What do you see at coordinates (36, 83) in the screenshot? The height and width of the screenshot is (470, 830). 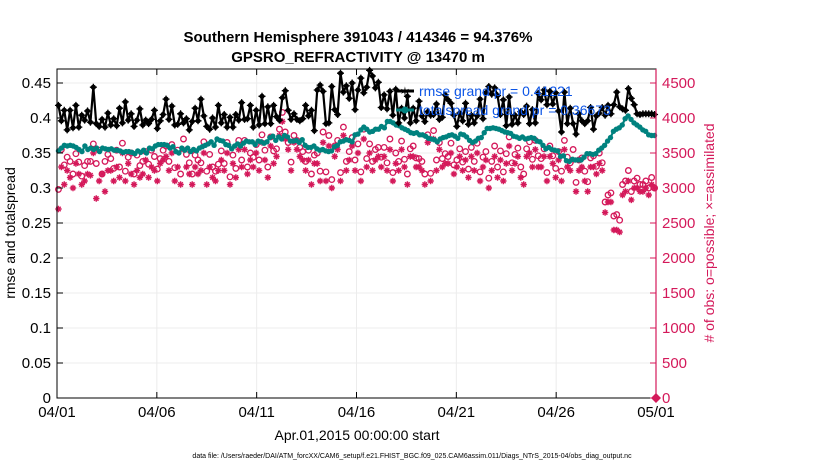 I see `y-left-tick-label: 0.45` at bounding box center [36, 83].